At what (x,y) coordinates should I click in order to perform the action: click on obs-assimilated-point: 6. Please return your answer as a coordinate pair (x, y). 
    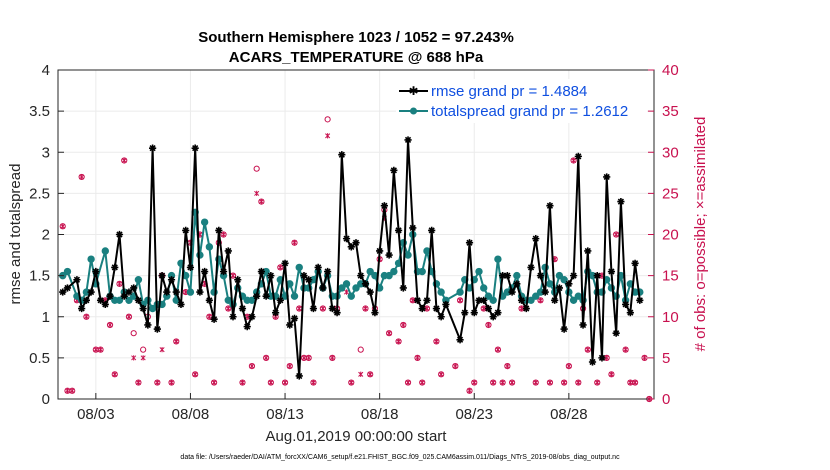
    Looking at the image, I should click on (101, 350).